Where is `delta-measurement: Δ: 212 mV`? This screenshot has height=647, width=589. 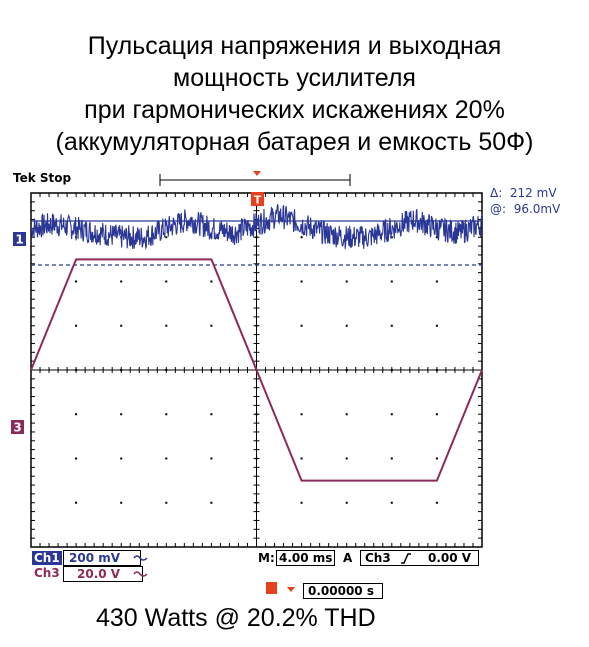
delta-measurement: Δ: 212 mV is located at coordinates (523, 193).